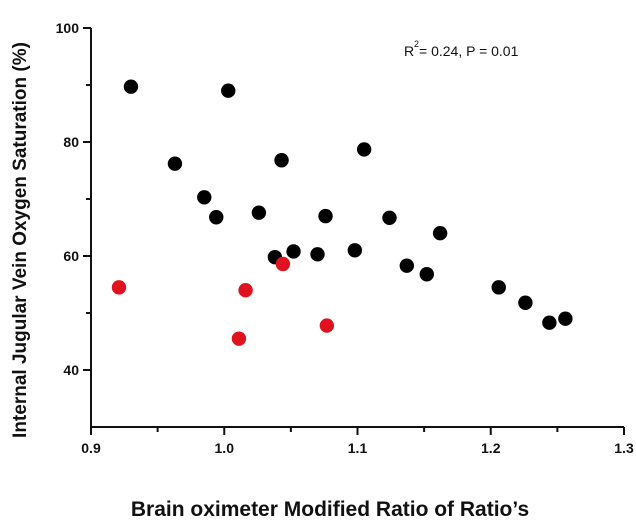  I want to click on x-tick-label: 1.0, so click(225, 448).